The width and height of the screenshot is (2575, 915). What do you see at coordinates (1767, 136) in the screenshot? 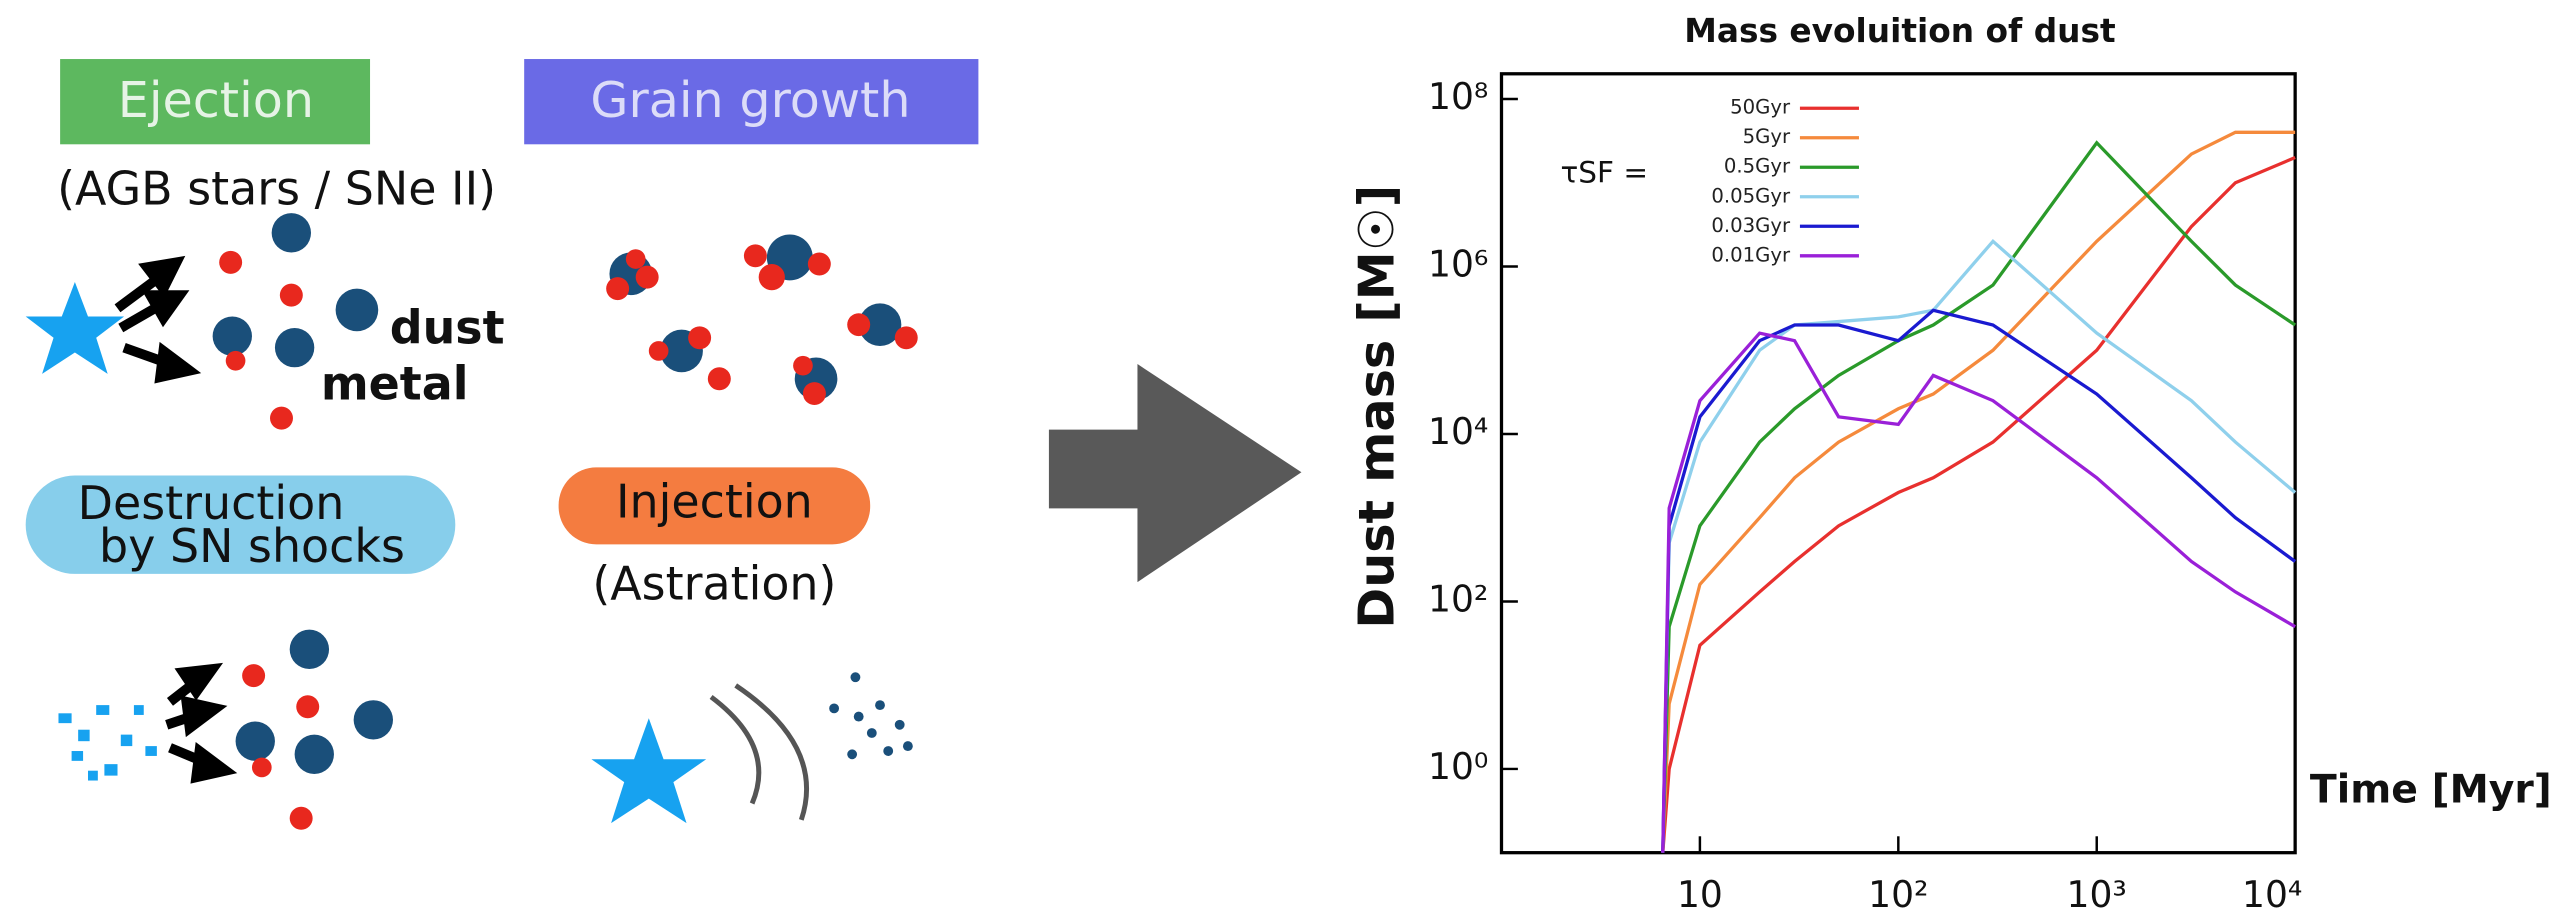
I see `legend-label: 5Gyr` at bounding box center [1767, 136].